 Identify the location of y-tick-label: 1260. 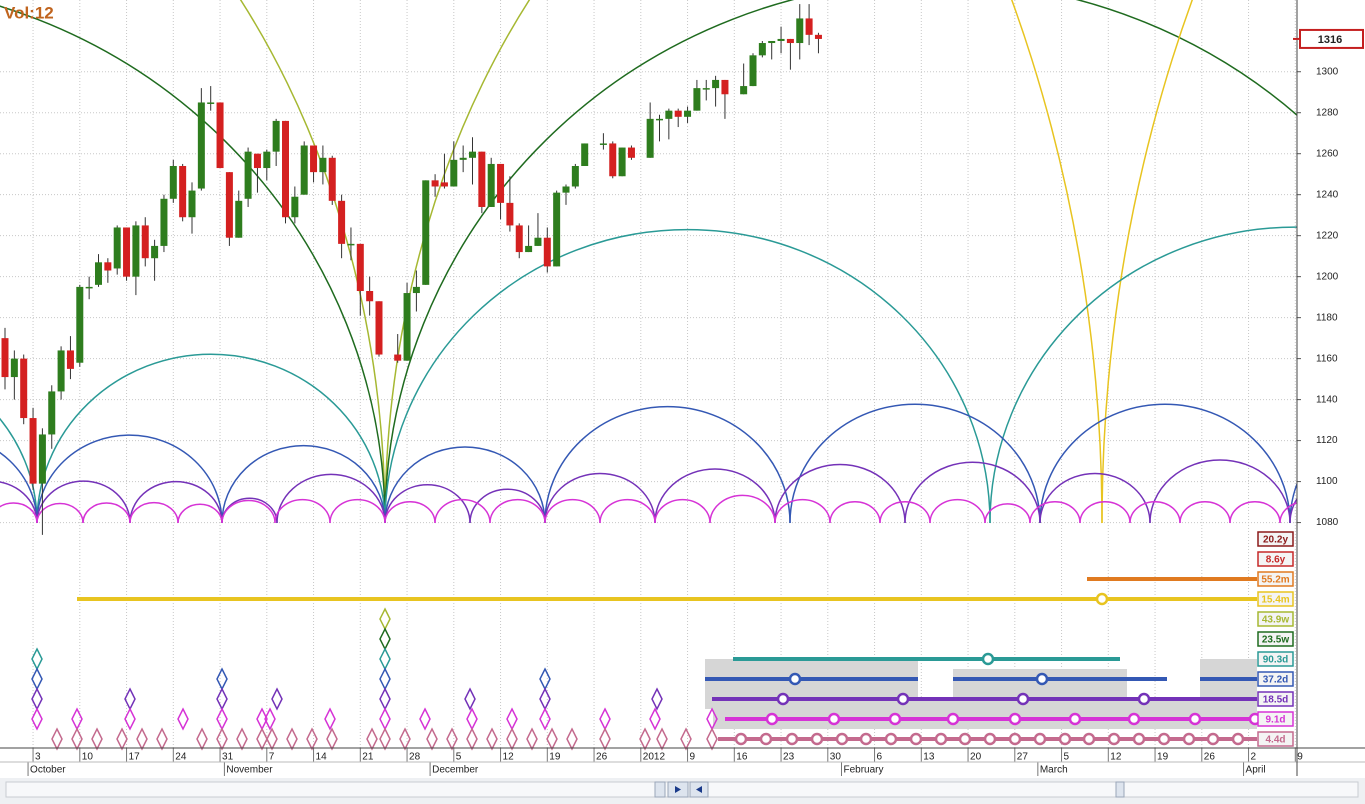
(1327, 153).